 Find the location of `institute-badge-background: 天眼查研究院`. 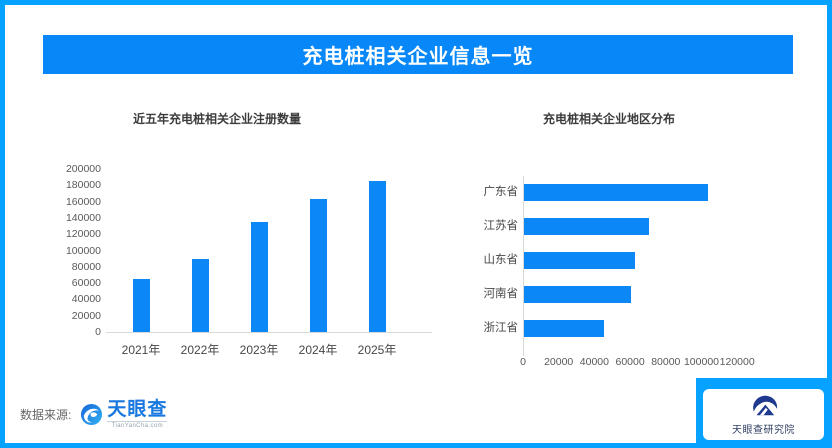

institute-badge-background: 天眼查研究院 is located at coordinates (761, 410).